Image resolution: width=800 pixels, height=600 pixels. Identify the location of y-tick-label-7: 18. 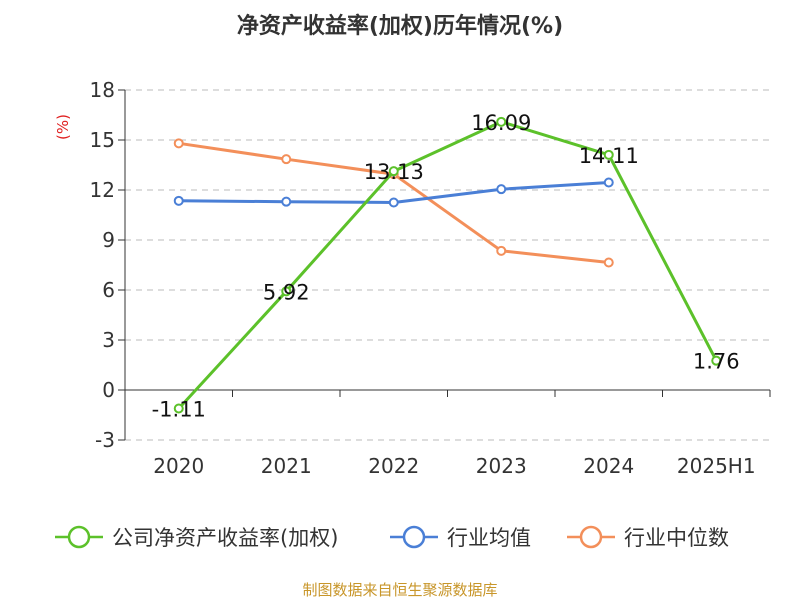
(102, 90).